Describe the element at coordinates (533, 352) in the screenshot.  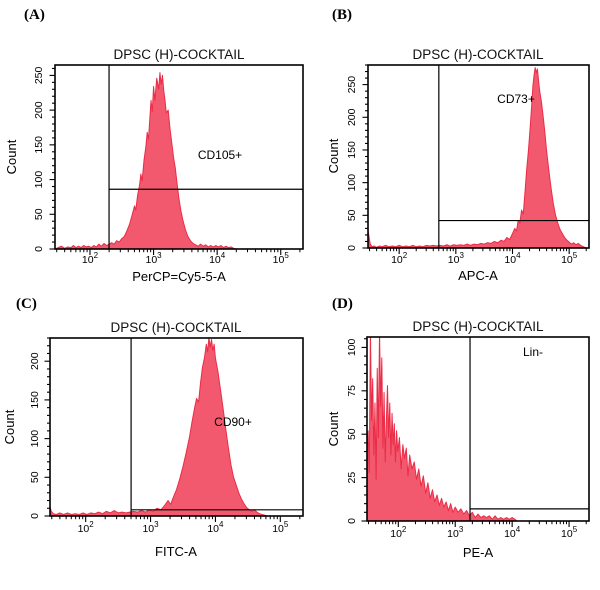
I see `gate-label: Lin-` at that location.